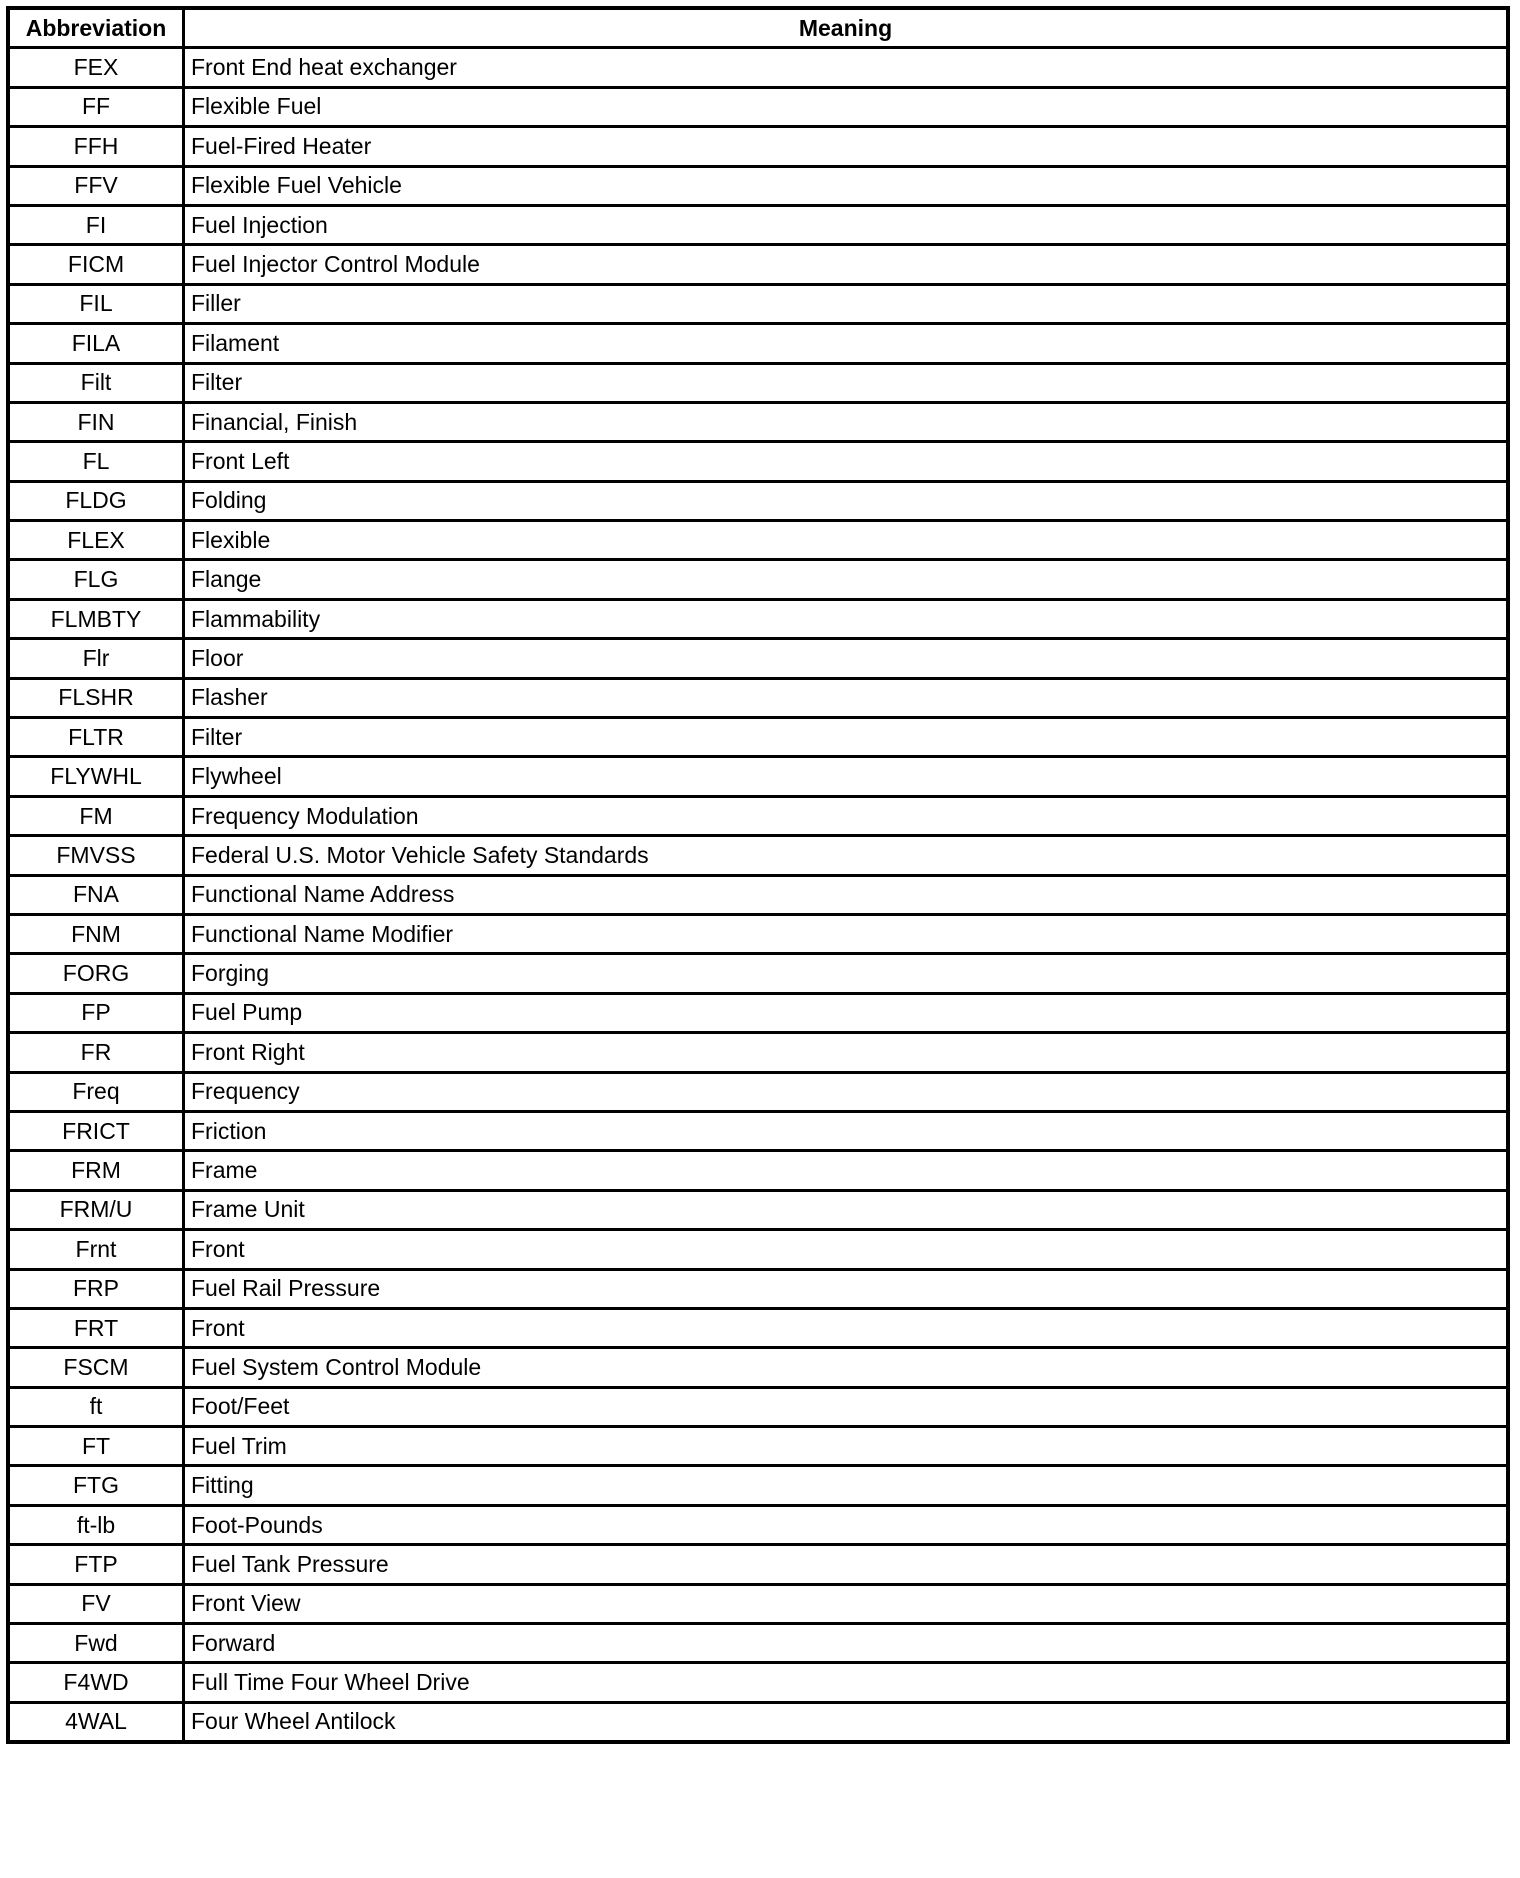  I want to click on table-row: FRP Fuel Rail Pressure, so click(758, 1288).